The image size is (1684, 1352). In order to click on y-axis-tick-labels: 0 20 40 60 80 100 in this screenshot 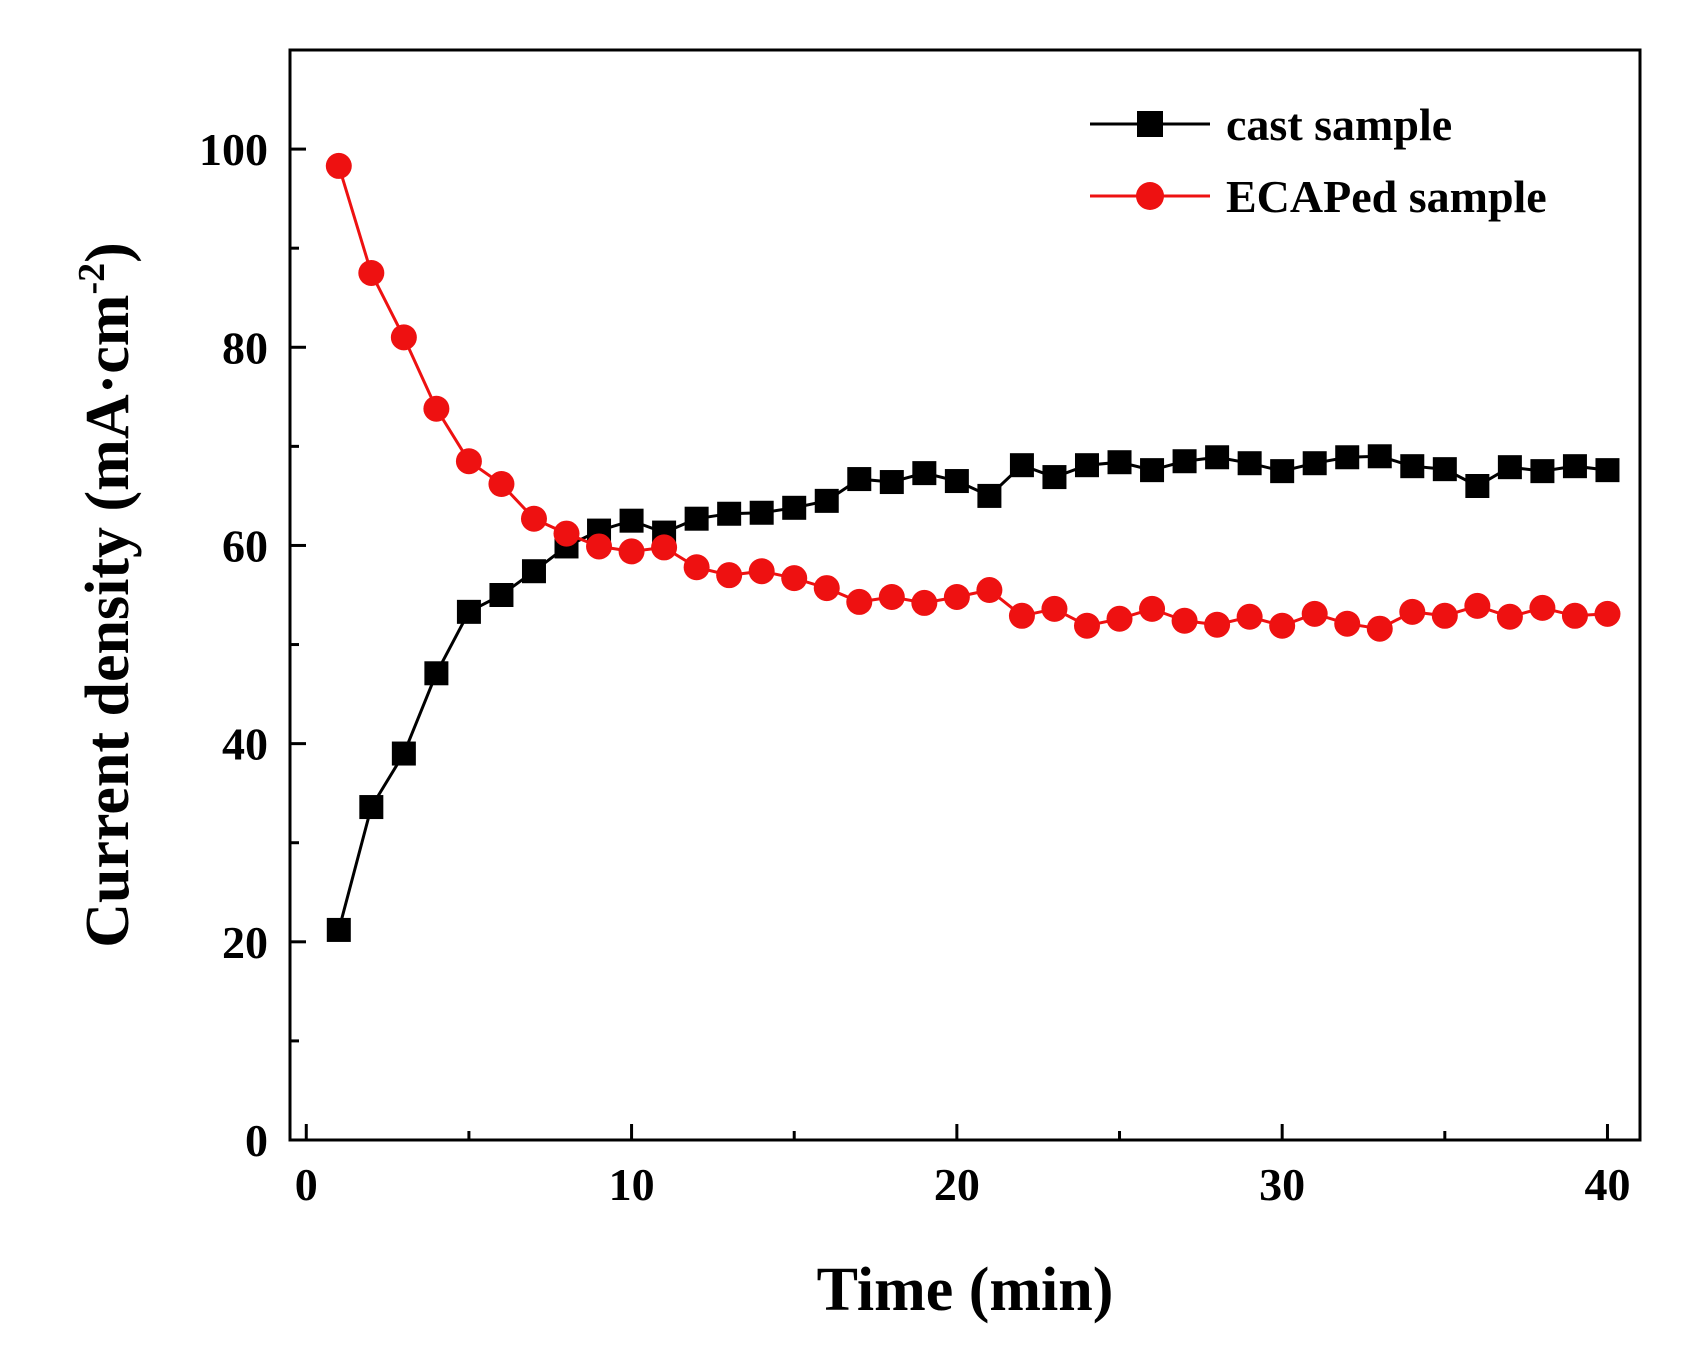, I will do `click(233, 645)`.